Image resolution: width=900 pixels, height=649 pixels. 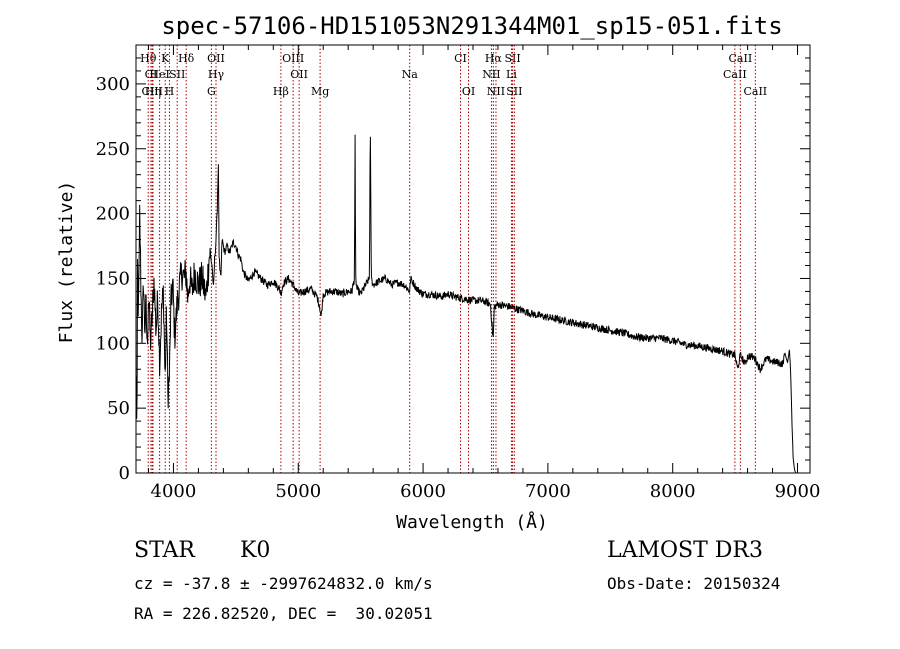 I want to click on line-marker-label: Hα, so click(x=494, y=58).